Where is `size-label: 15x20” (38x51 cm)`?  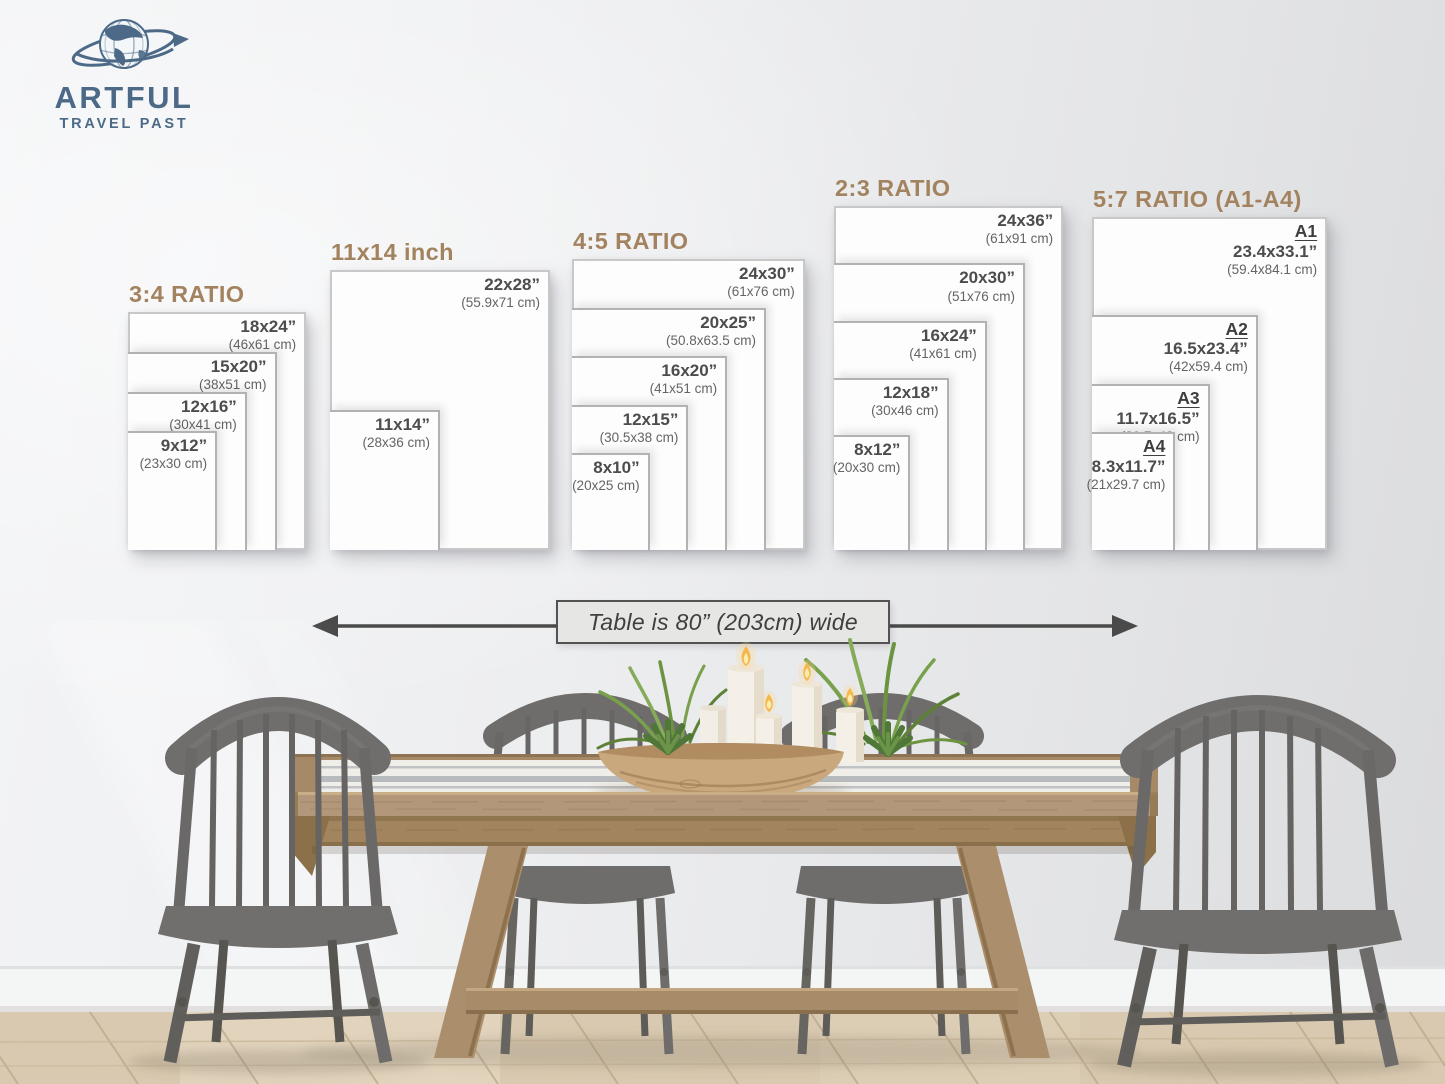 size-label: 15x20” (38x51 cm) is located at coordinates (233, 374).